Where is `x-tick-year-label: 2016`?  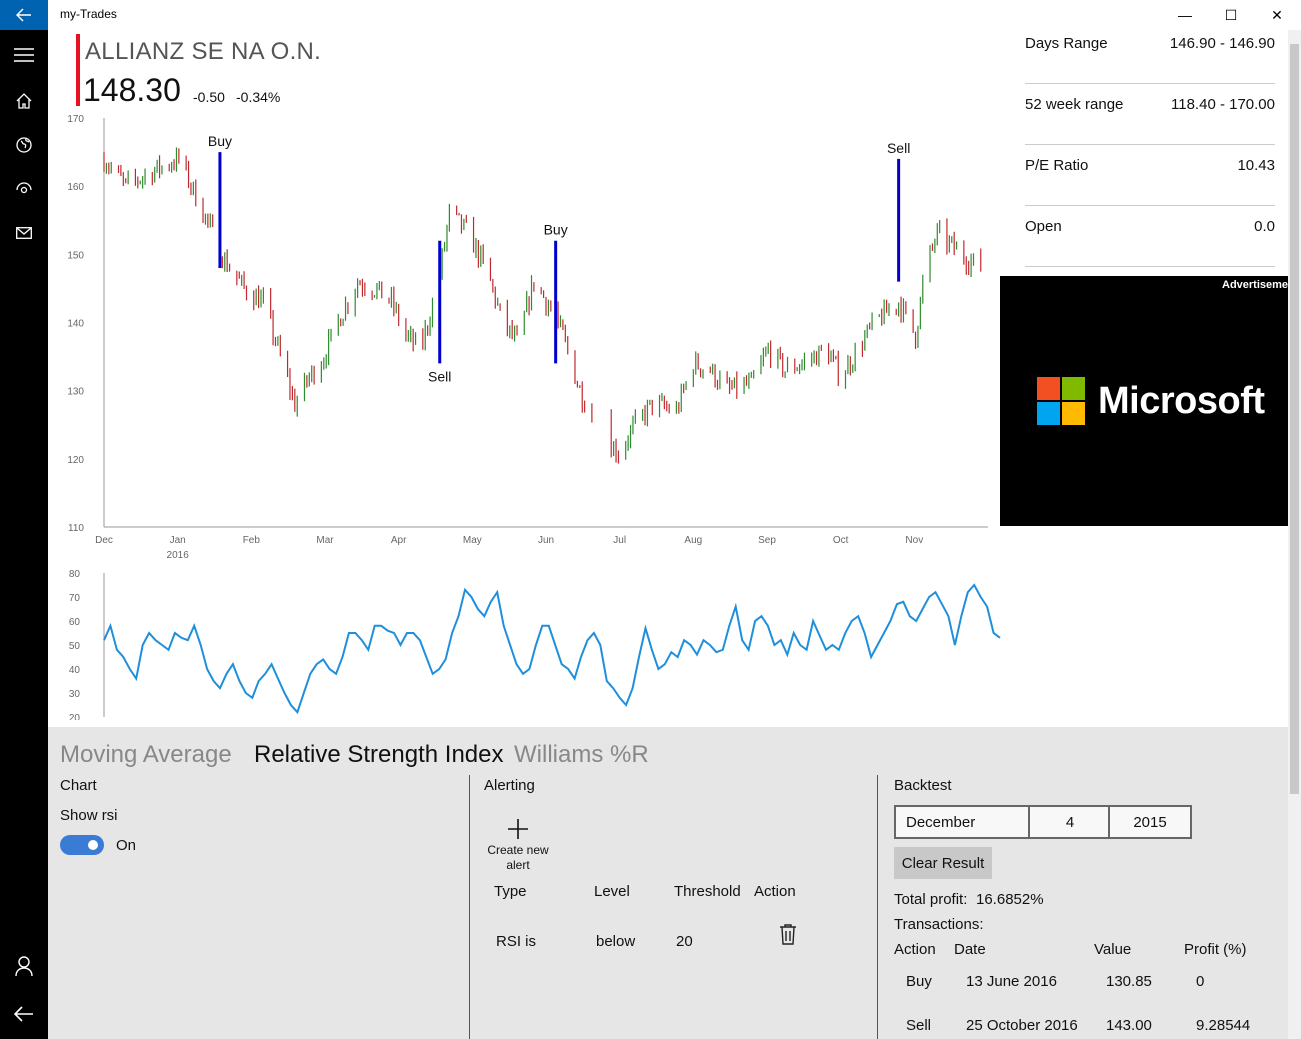
x-tick-year-label: 2016 is located at coordinates (178, 555).